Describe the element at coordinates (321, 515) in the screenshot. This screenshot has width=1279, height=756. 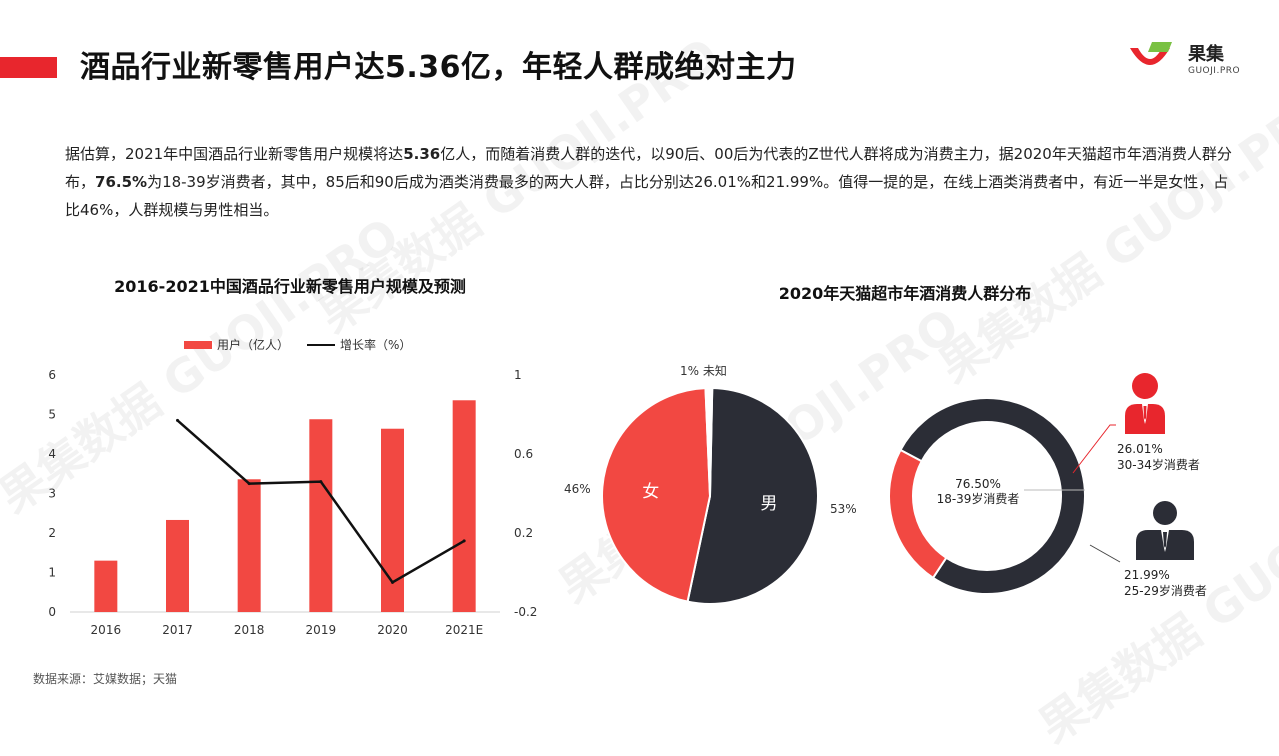
I see `bar-2019` at that location.